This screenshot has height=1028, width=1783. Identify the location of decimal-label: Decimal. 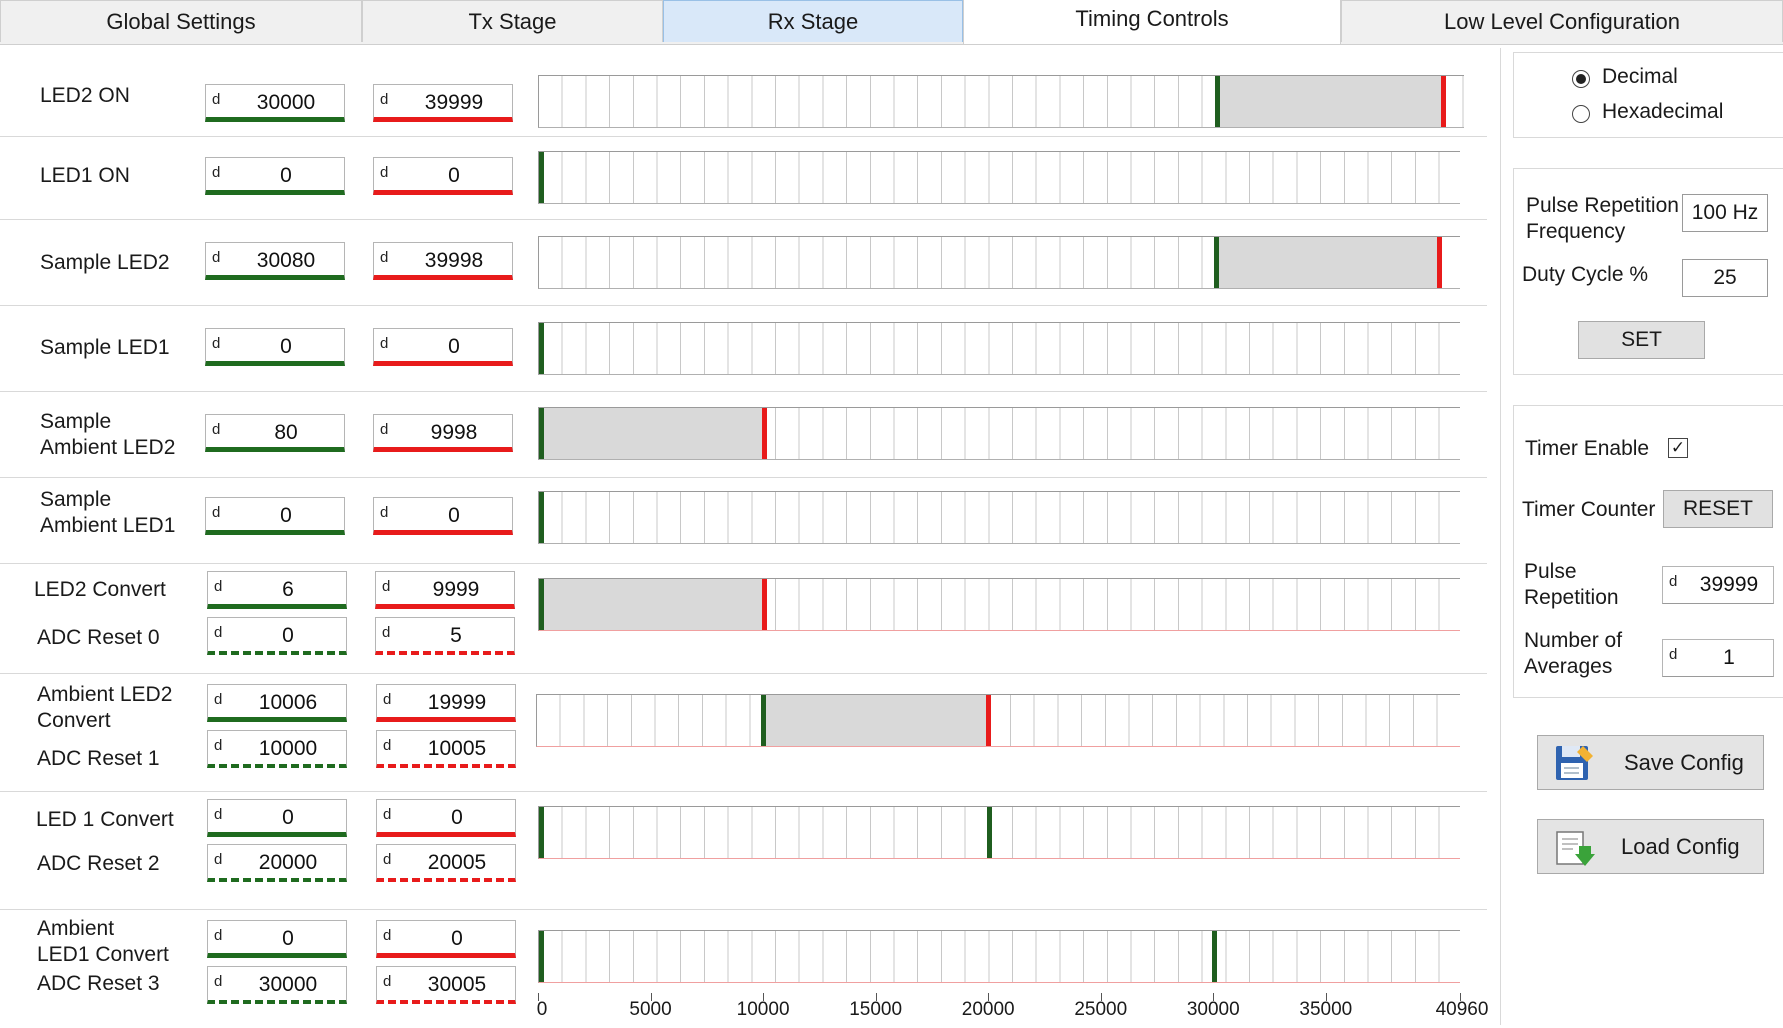
(1640, 76).